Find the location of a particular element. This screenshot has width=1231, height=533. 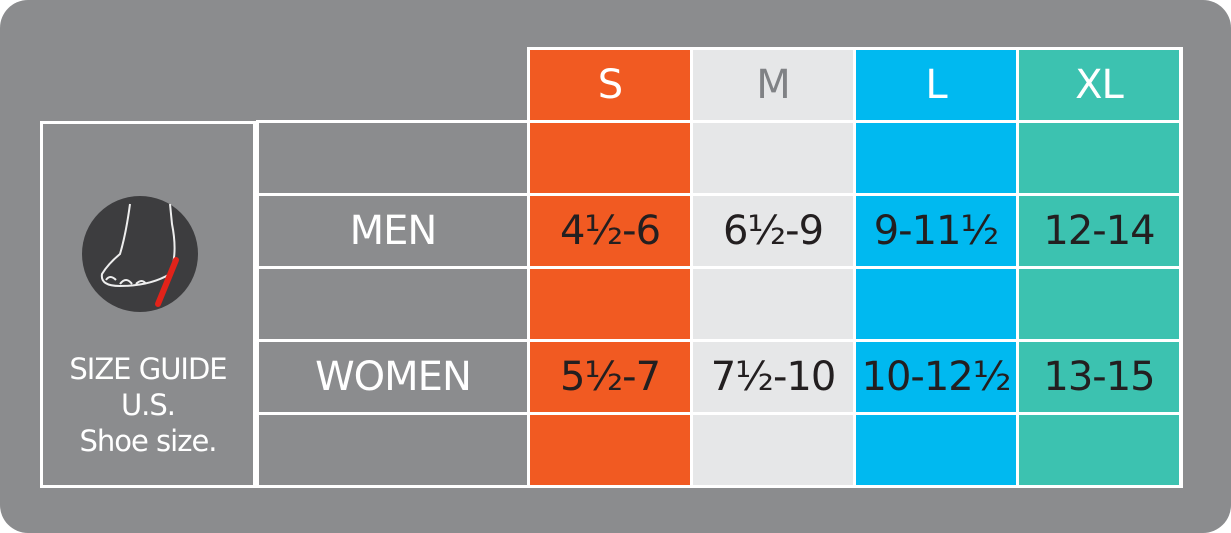

column-header: S is located at coordinates (610, 85).